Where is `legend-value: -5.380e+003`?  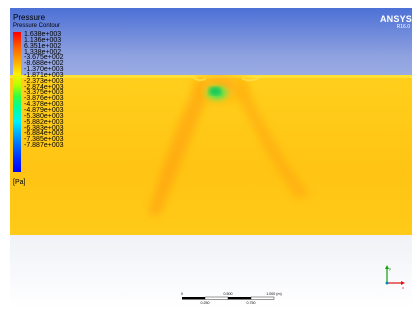
legend-value: -5.380e+003 is located at coordinates (44, 116).